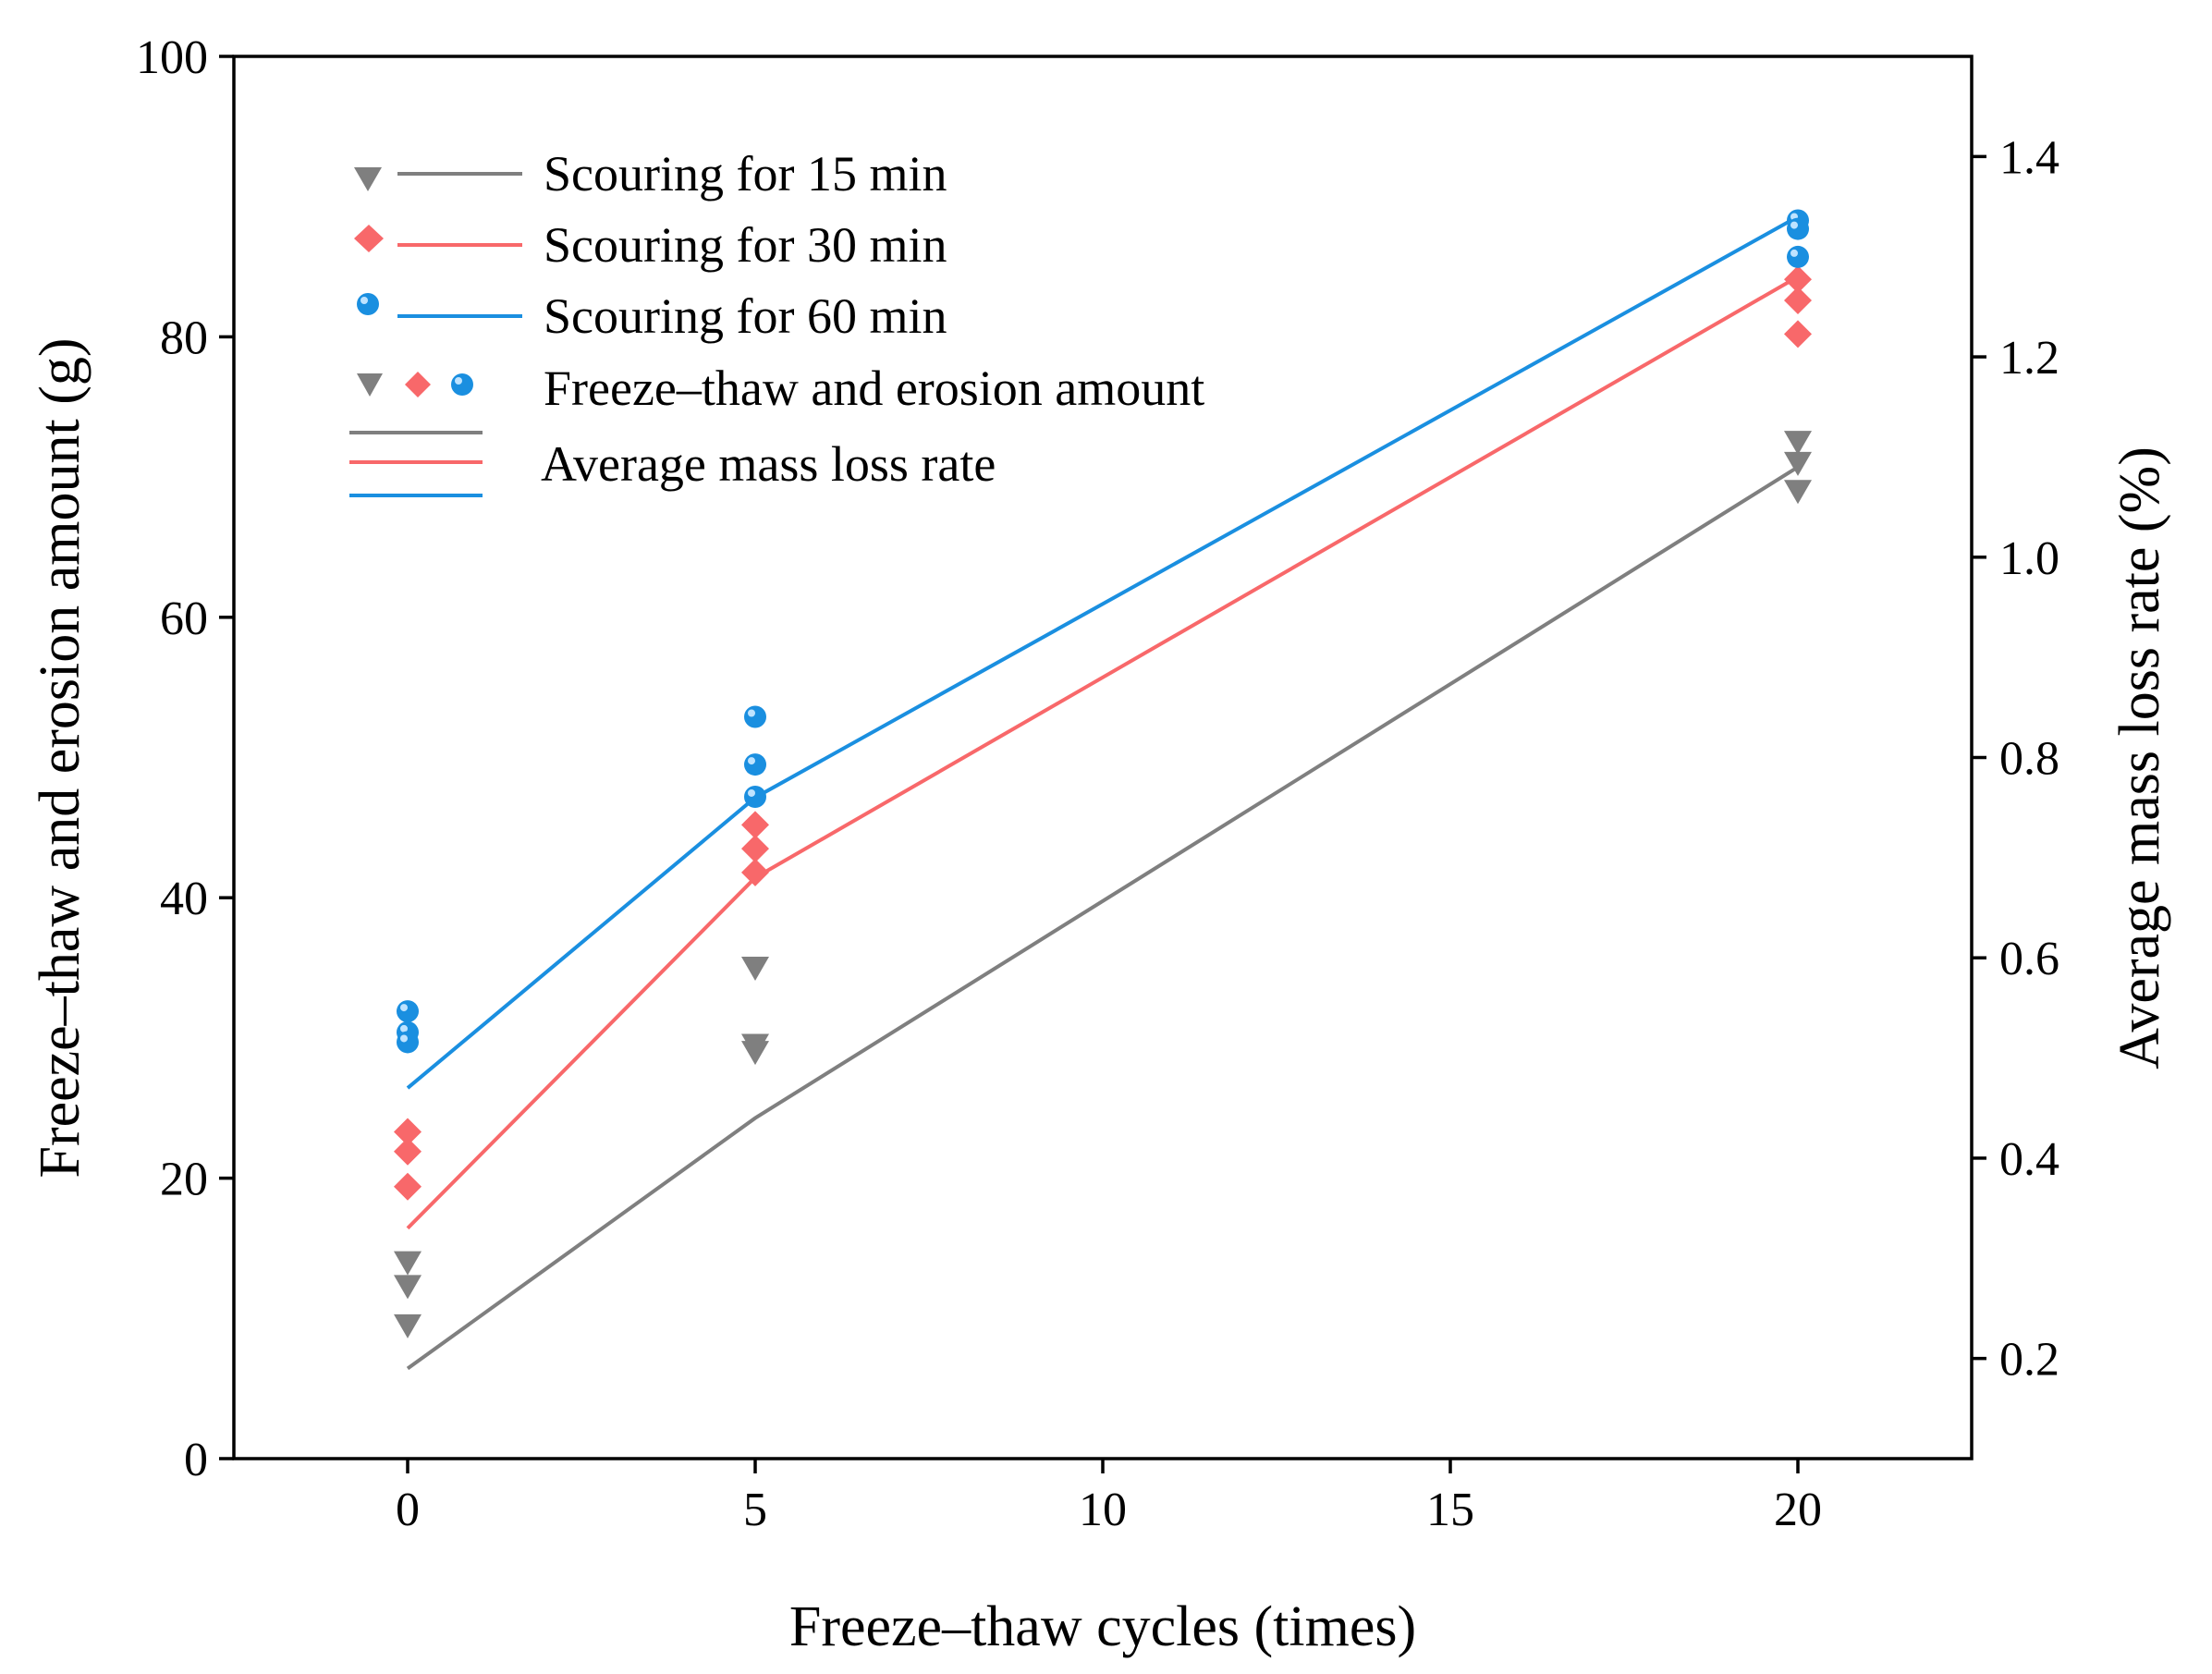  What do you see at coordinates (418, 384) in the screenshot?
I see `legend-marker-diamond-red` at bounding box center [418, 384].